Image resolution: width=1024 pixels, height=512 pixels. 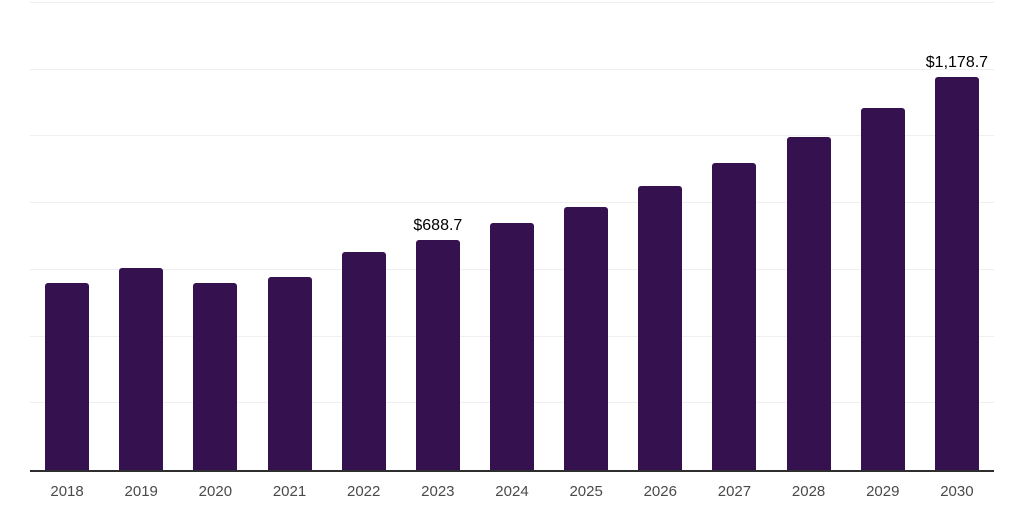 What do you see at coordinates (437, 355) in the screenshot?
I see `bar-2023` at bounding box center [437, 355].